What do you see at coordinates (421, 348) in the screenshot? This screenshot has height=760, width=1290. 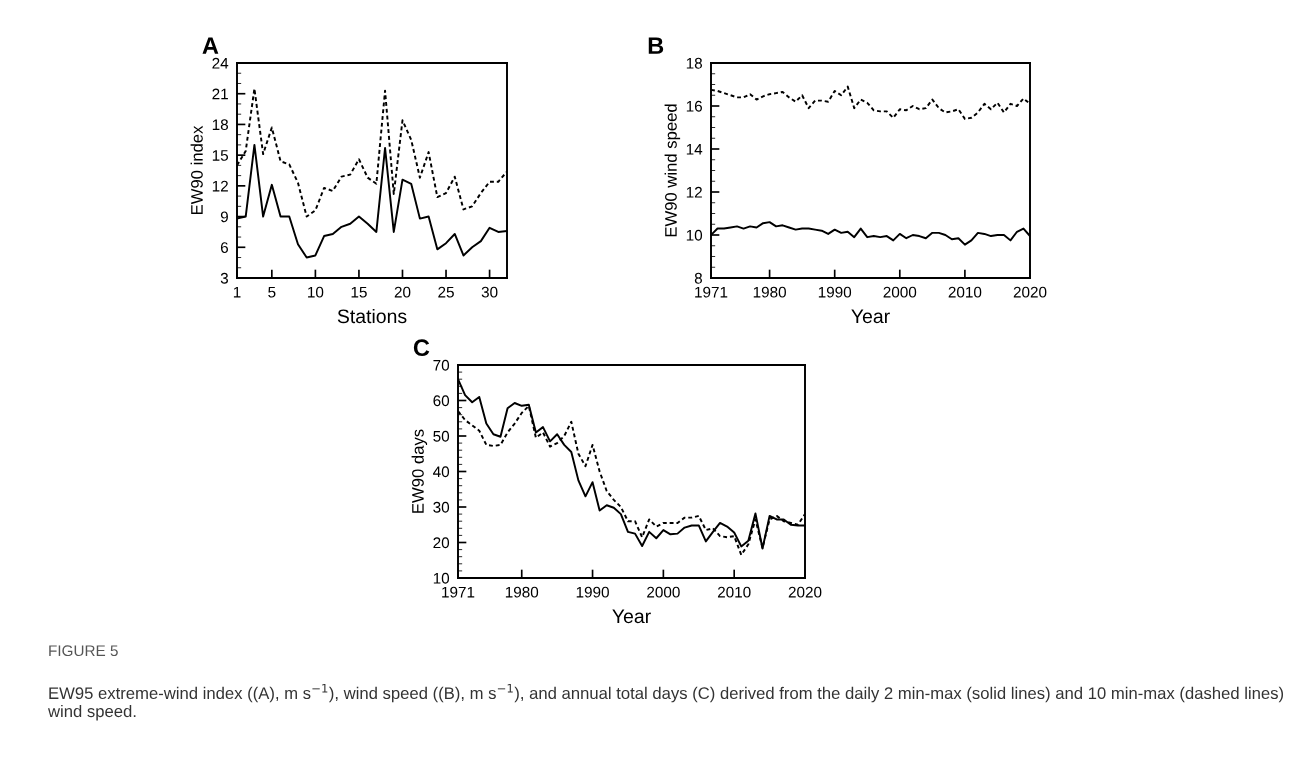 I see `chart-title: C` at bounding box center [421, 348].